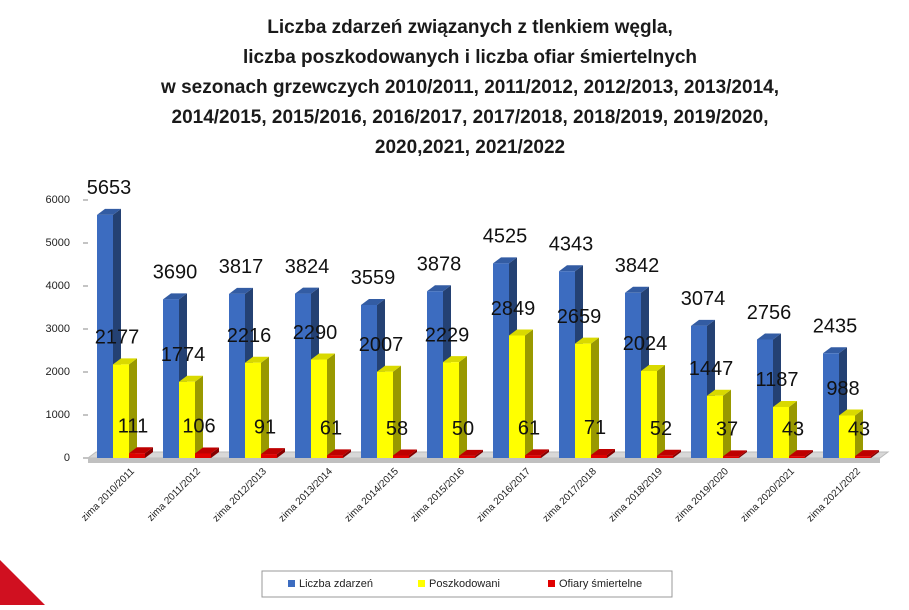 This screenshot has width=909, height=610. What do you see at coordinates (835, 327) in the screenshot?
I see `data-label: 2435` at bounding box center [835, 327].